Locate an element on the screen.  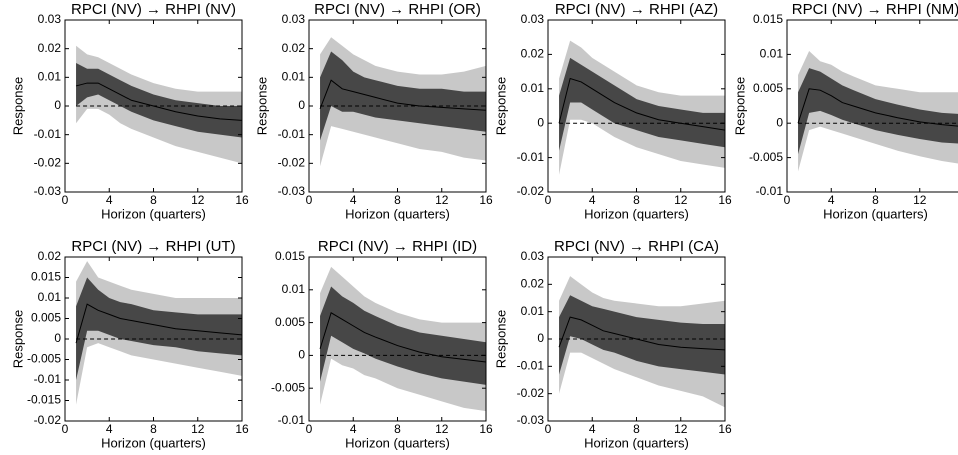
panel-title: RPCI (NV) → RHPI (OR) is located at coordinates (397, 9).